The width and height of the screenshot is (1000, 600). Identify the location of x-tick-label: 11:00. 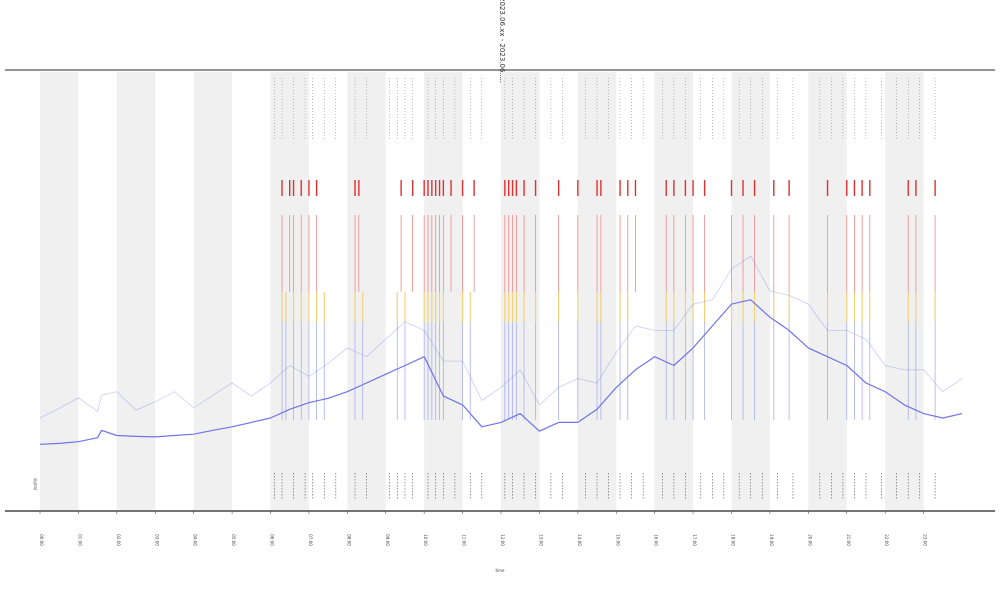
(464, 540).